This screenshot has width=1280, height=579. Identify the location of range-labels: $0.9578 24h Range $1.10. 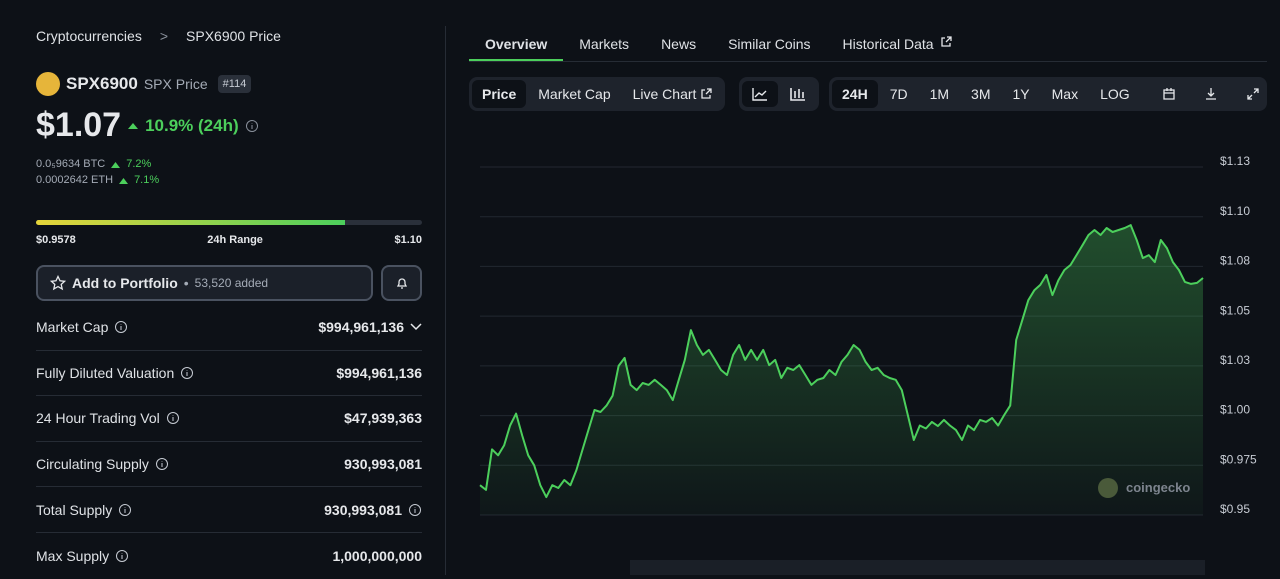
(229, 240).